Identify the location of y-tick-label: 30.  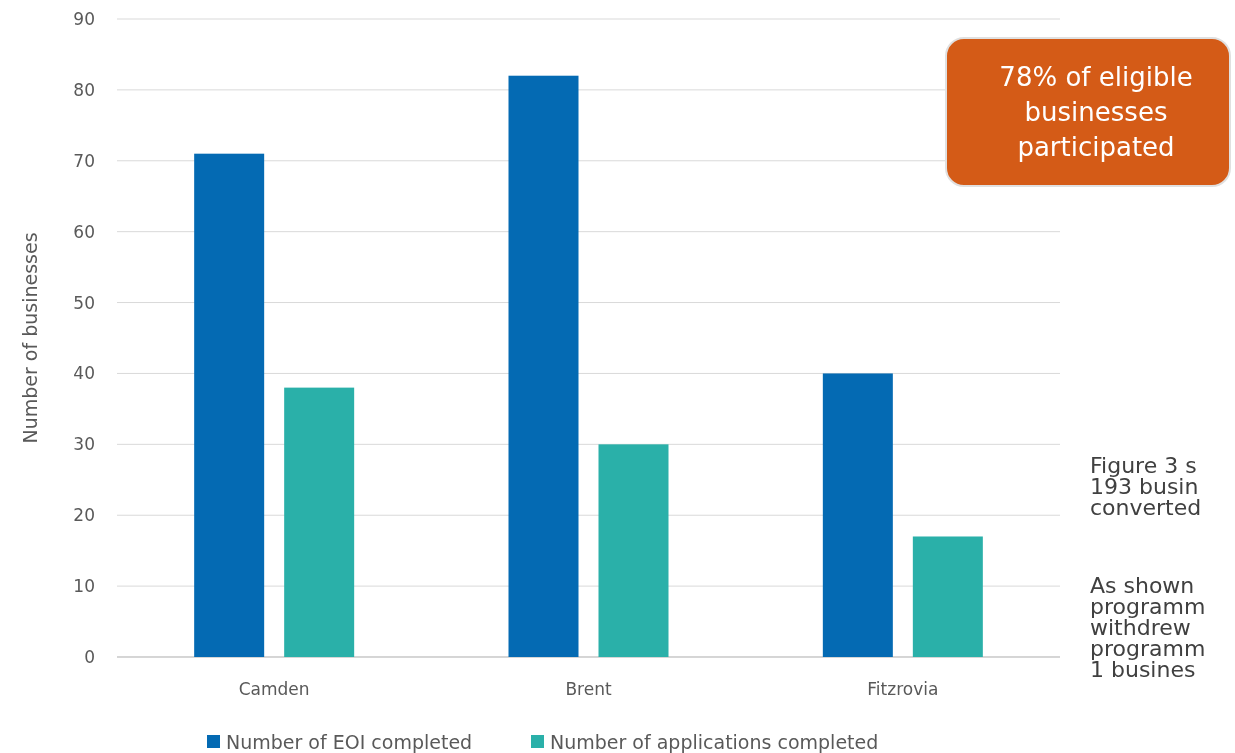
(84, 444).